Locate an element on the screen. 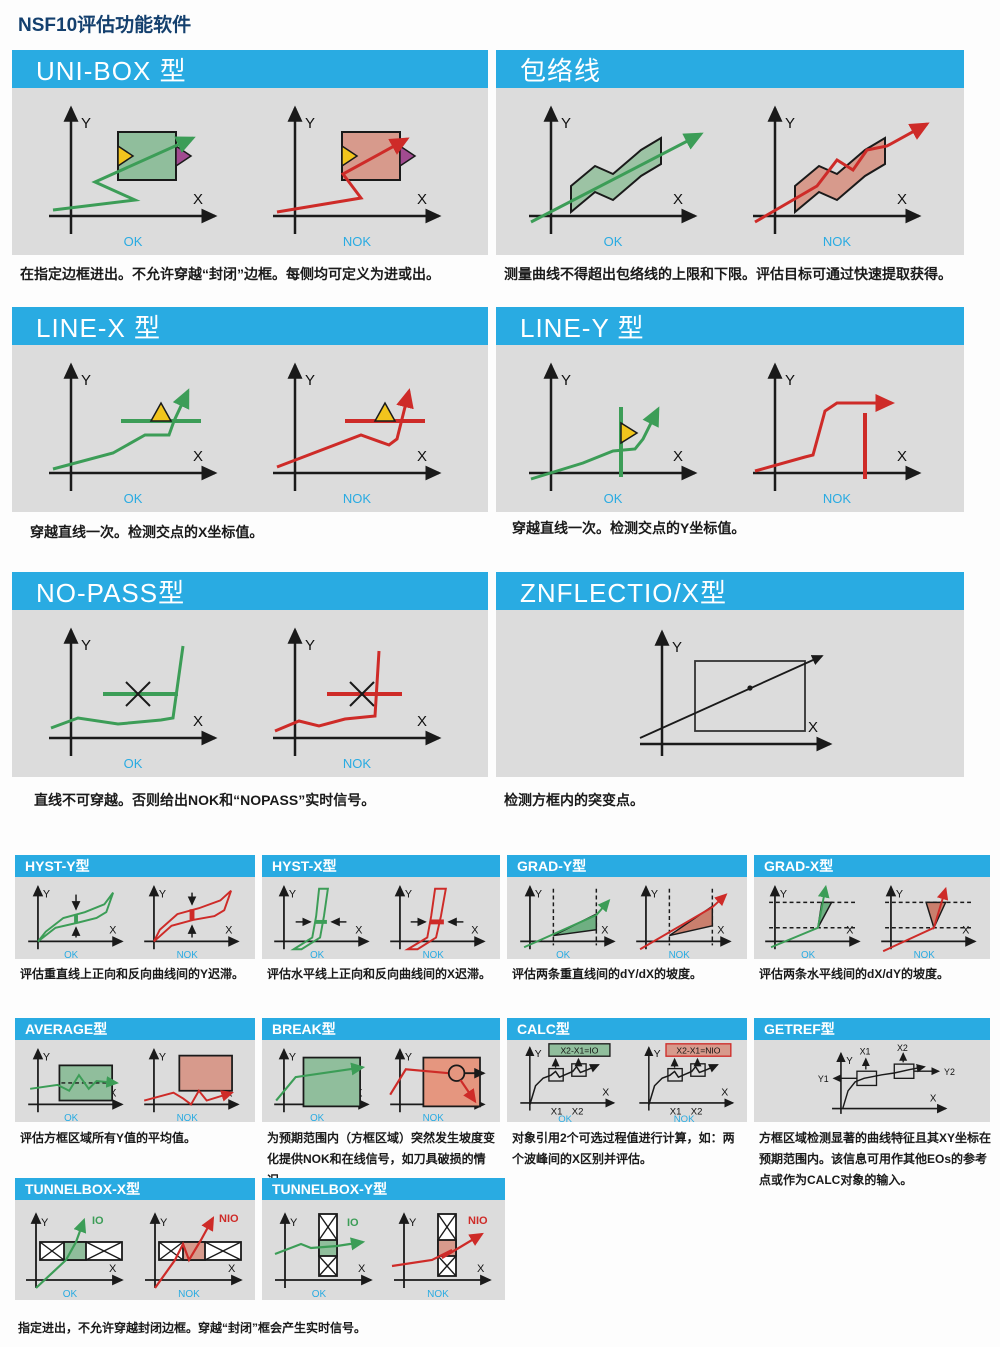 The image size is (1000, 1347). entry-marker is located at coordinates (350, 156).